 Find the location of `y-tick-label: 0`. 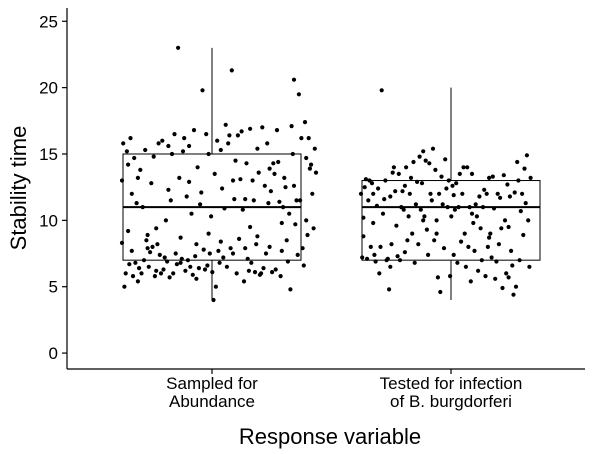

y-tick-label: 0 is located at coordinates (53, 353).